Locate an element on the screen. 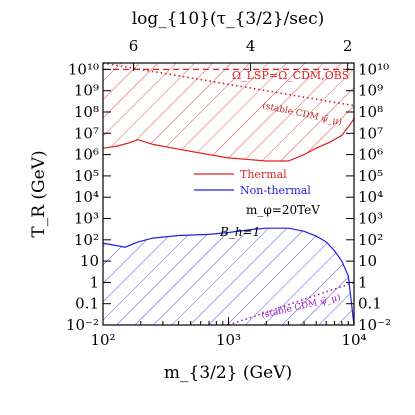 Image resolution: width=415 pixels, height=415 pixels. non-thermal-excluded-region is located at coordinates (228, 276).